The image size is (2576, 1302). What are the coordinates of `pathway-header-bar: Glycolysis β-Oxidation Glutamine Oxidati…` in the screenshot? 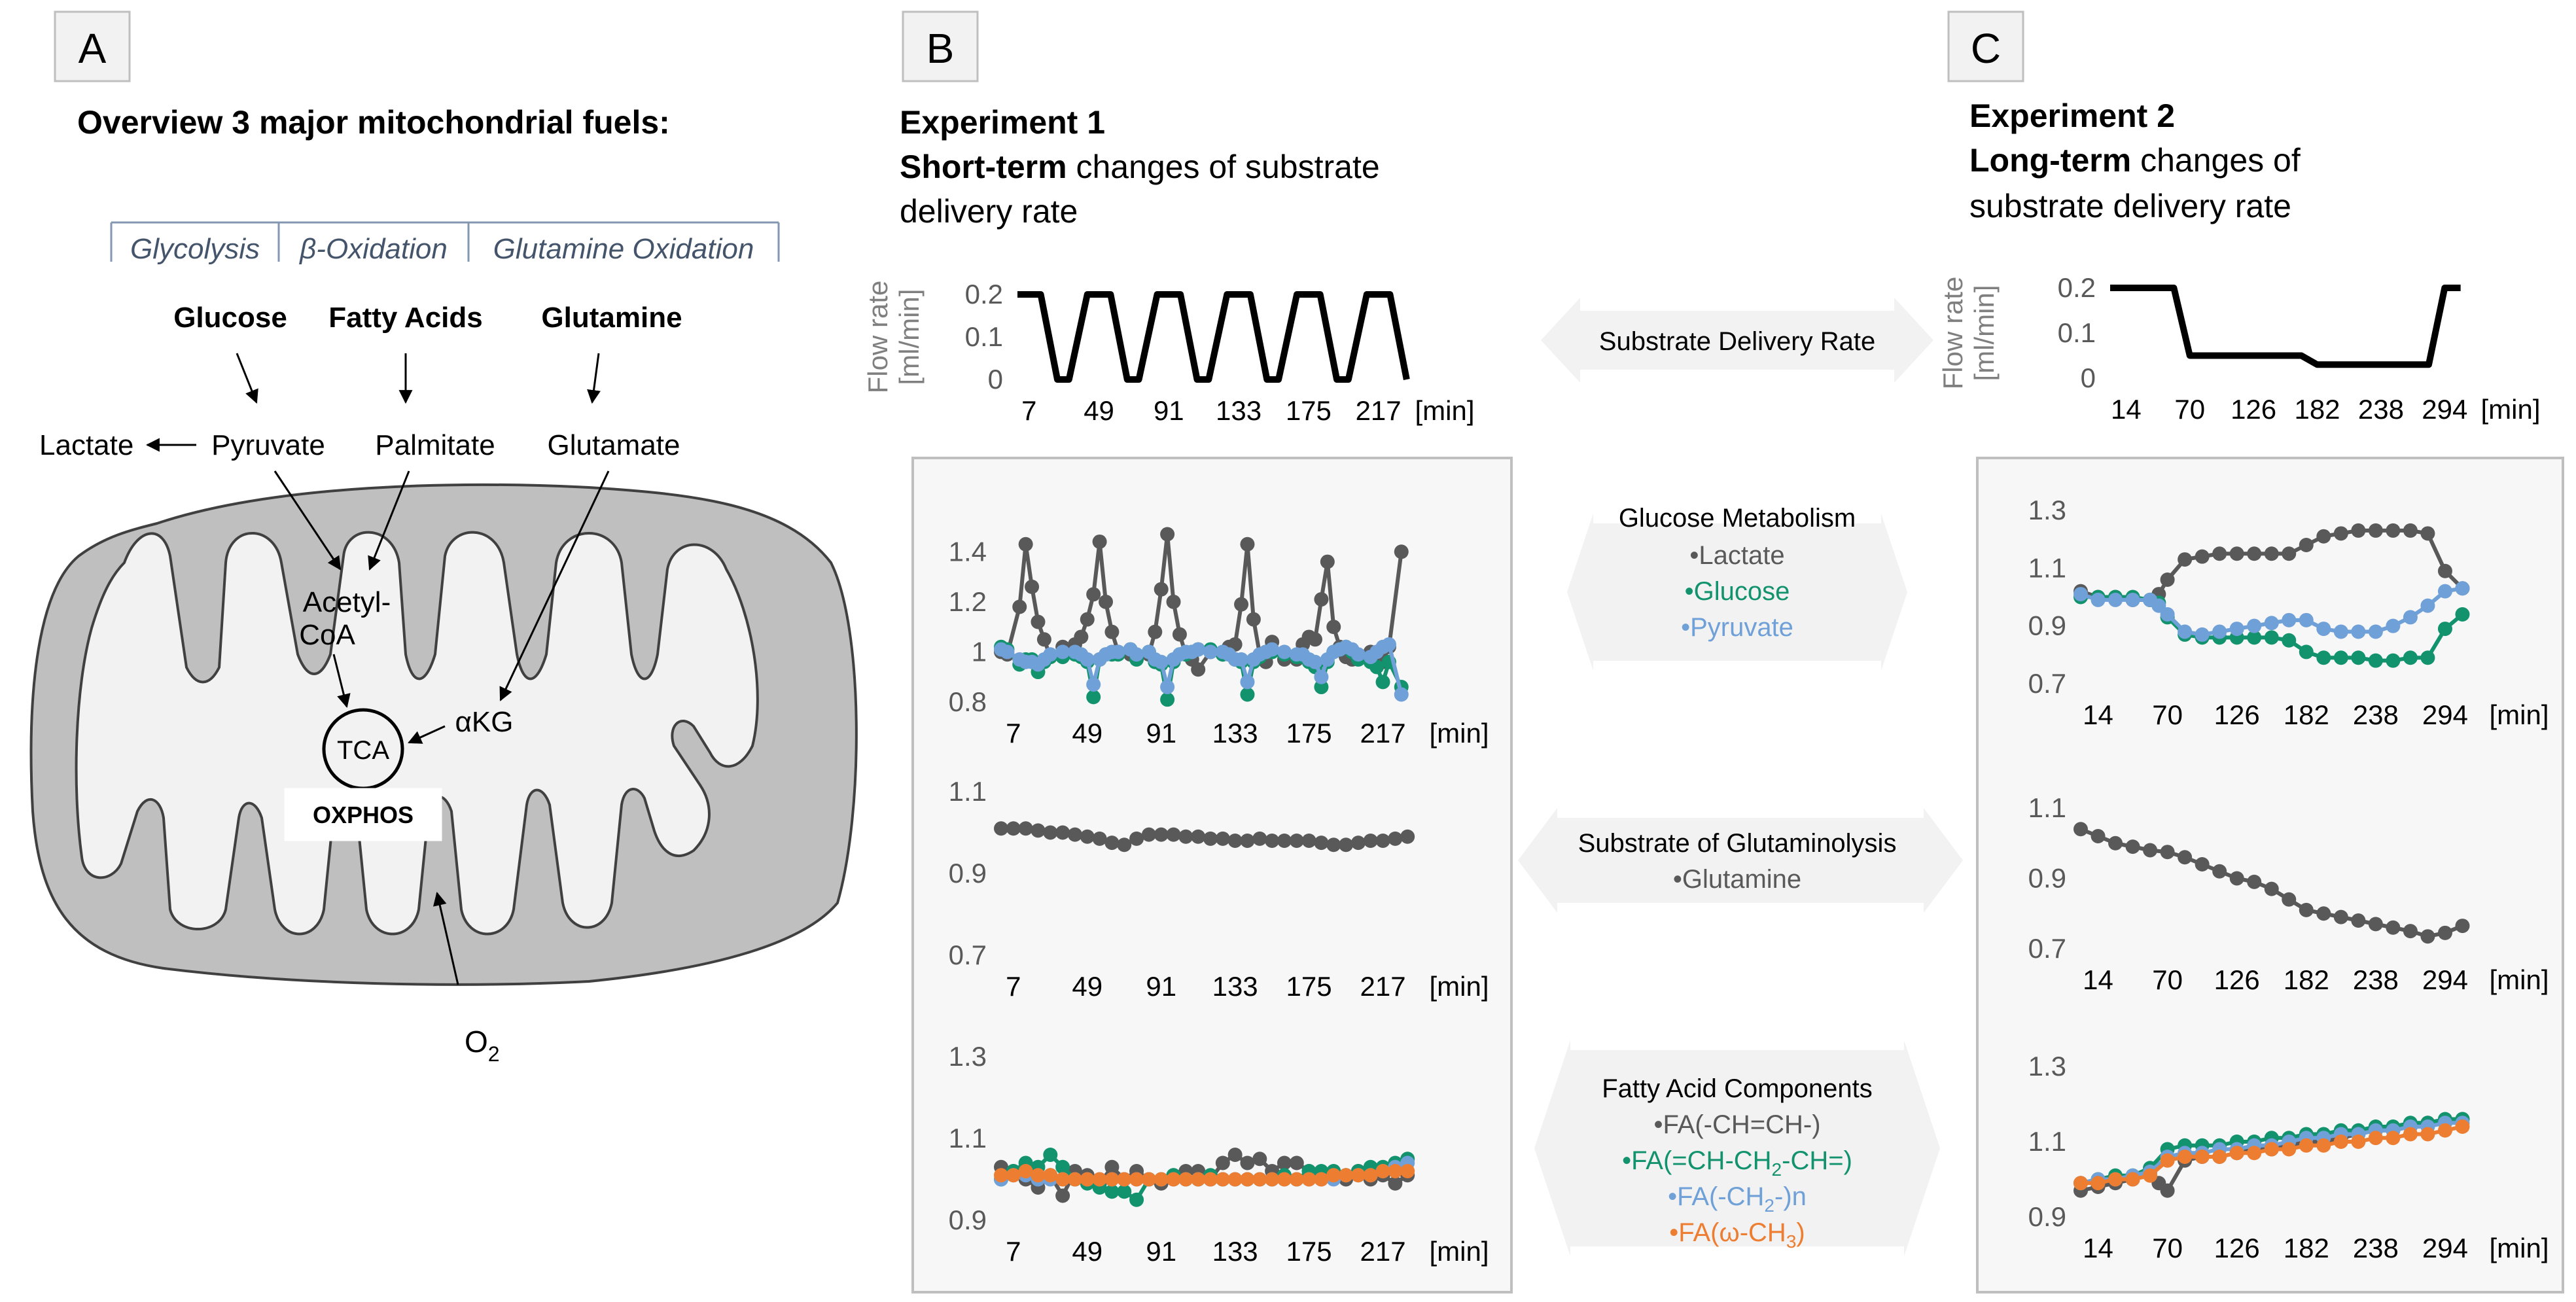 It's located at (445, 243).